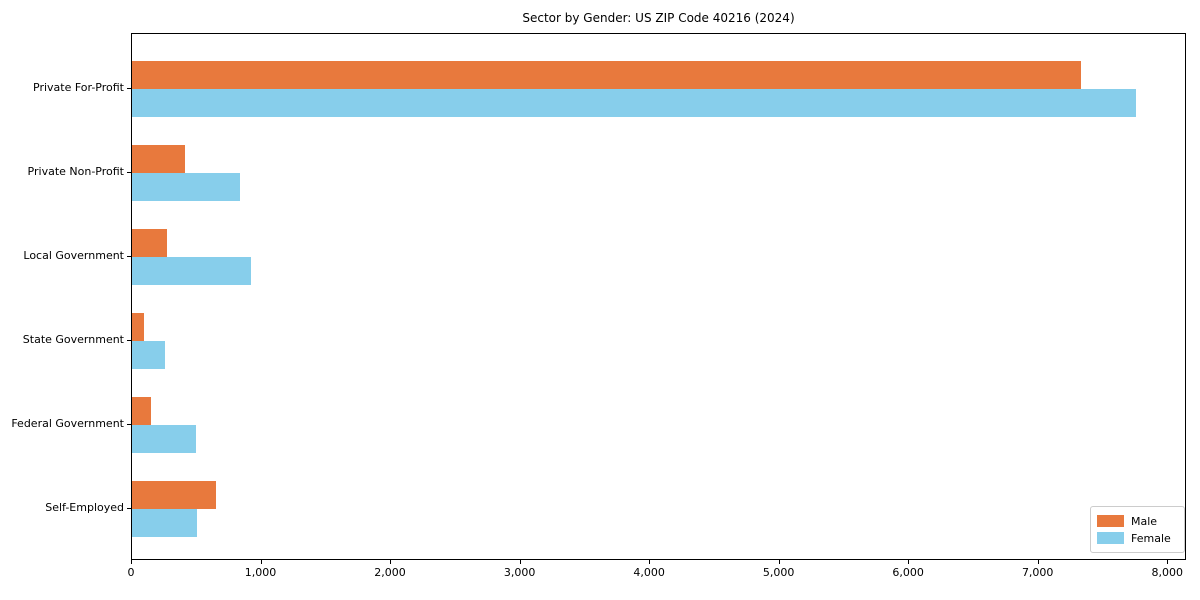  I want to click on xtick-label: 6,000, so click(908, 572).